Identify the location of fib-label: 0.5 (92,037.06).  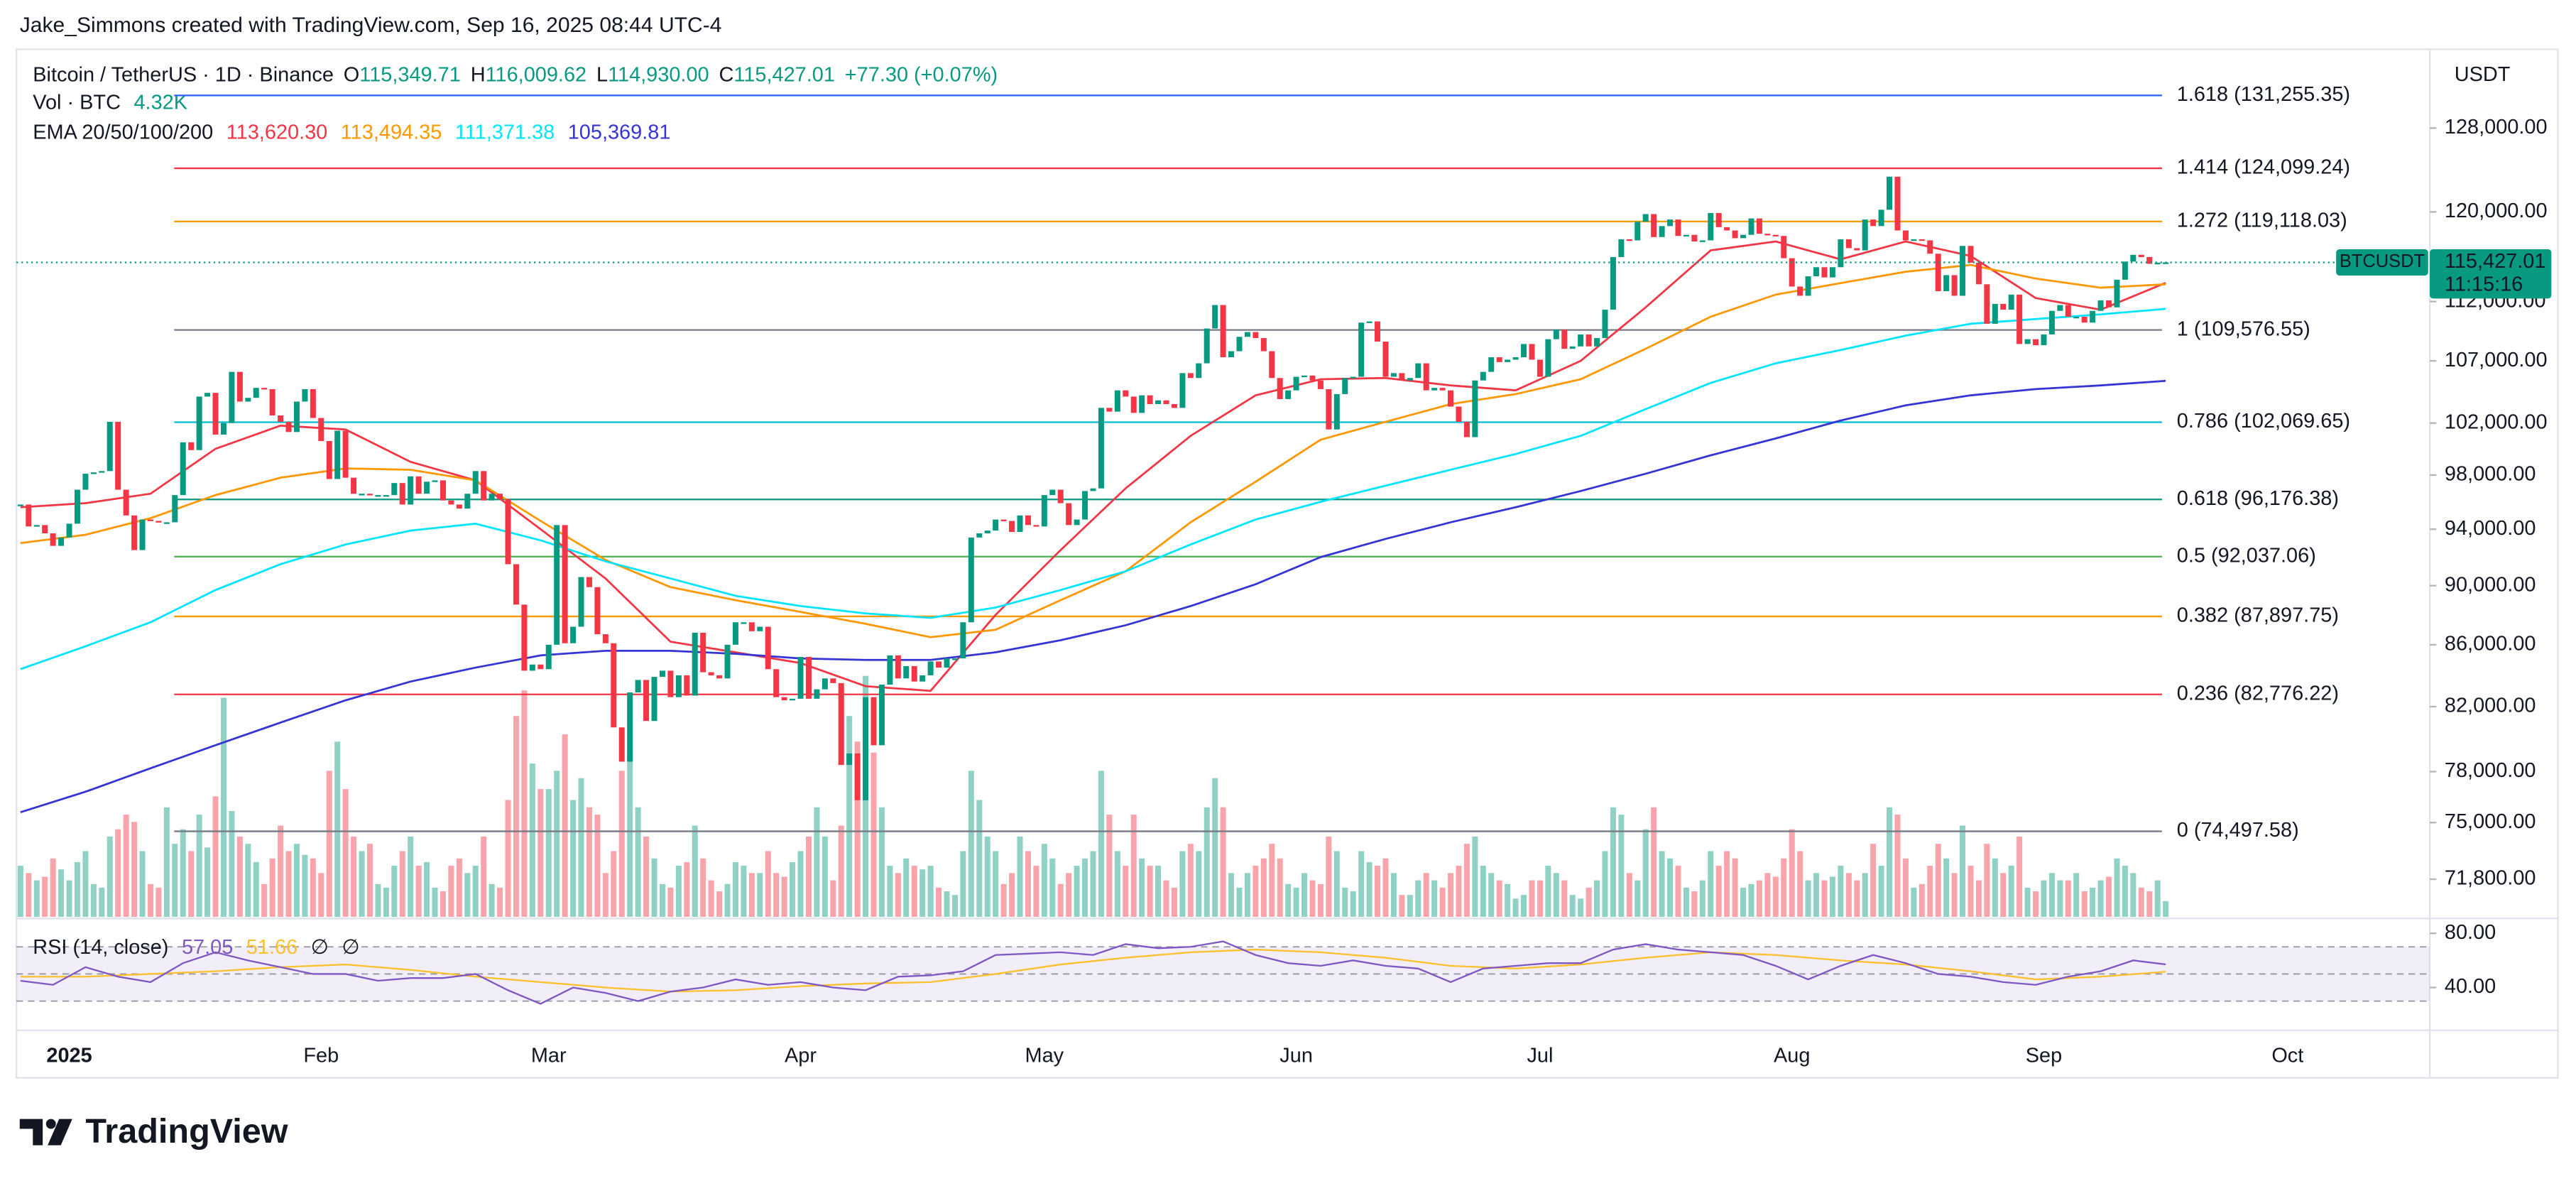
(2246, 555).